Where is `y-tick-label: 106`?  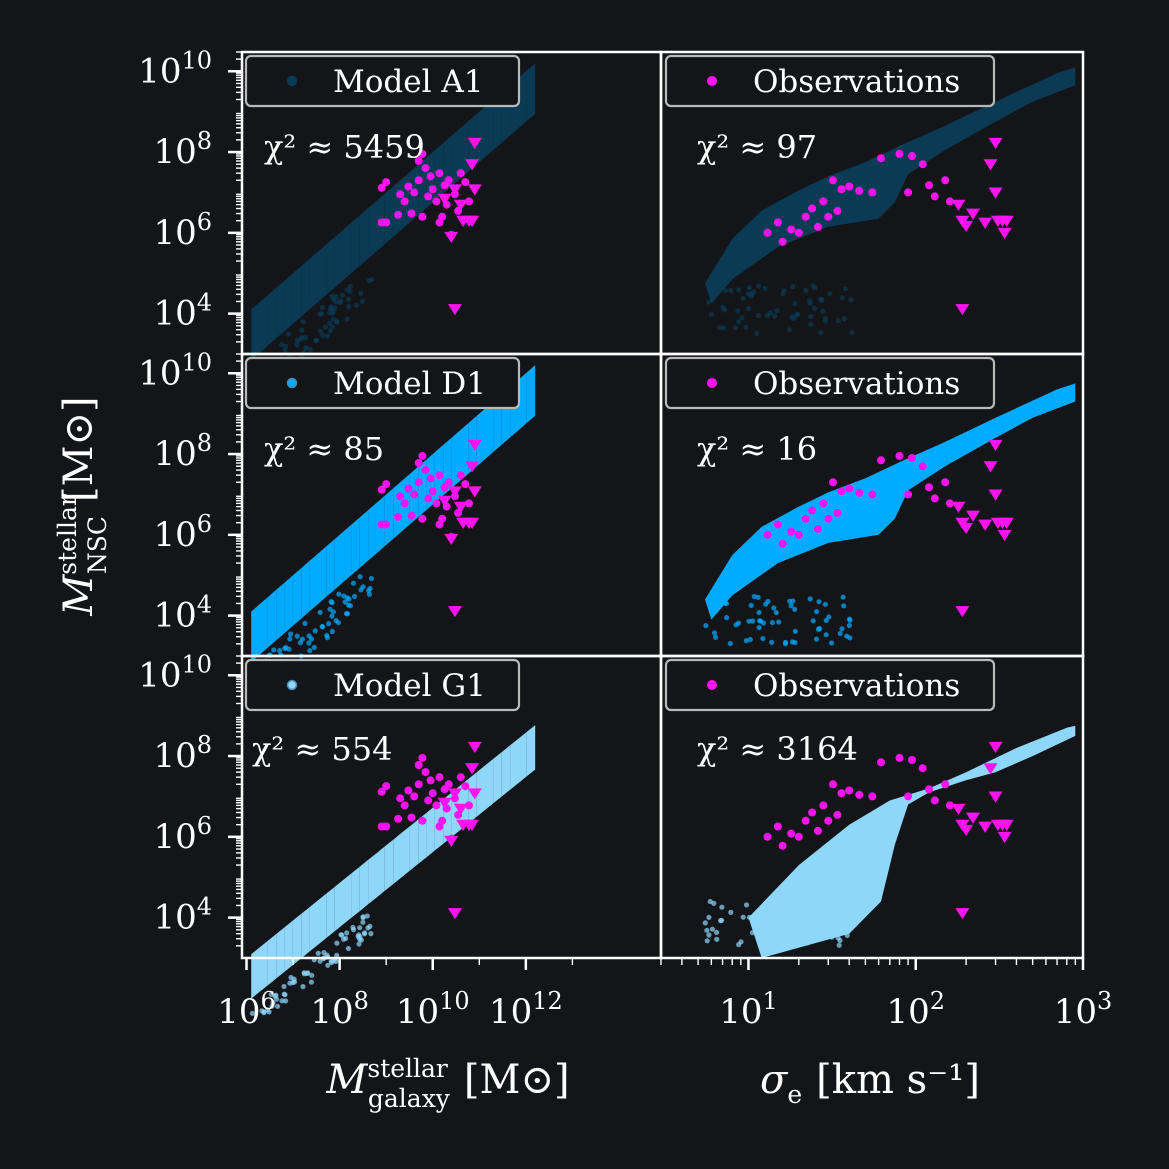
y-tick-label: 106 is located at coordinates (182, 532).